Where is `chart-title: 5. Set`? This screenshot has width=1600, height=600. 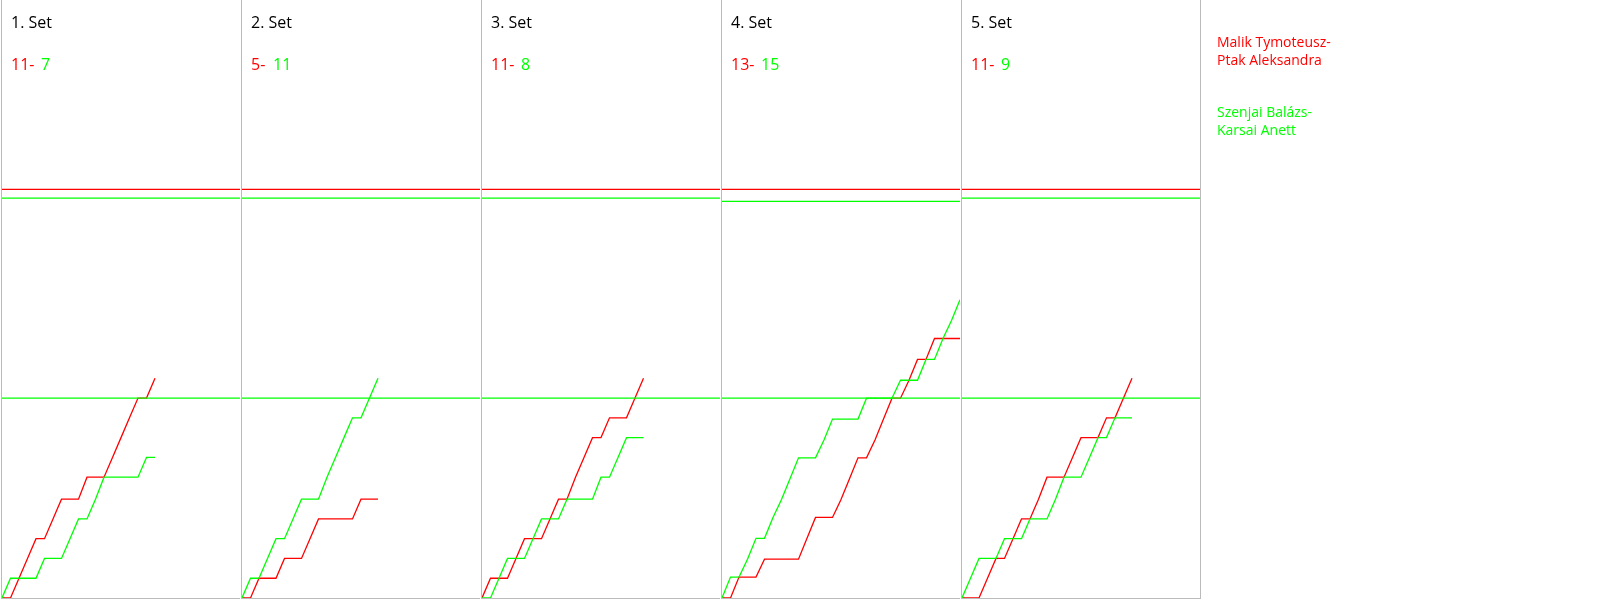
chart-title: 5. Set is located at coordinates (992, 22).